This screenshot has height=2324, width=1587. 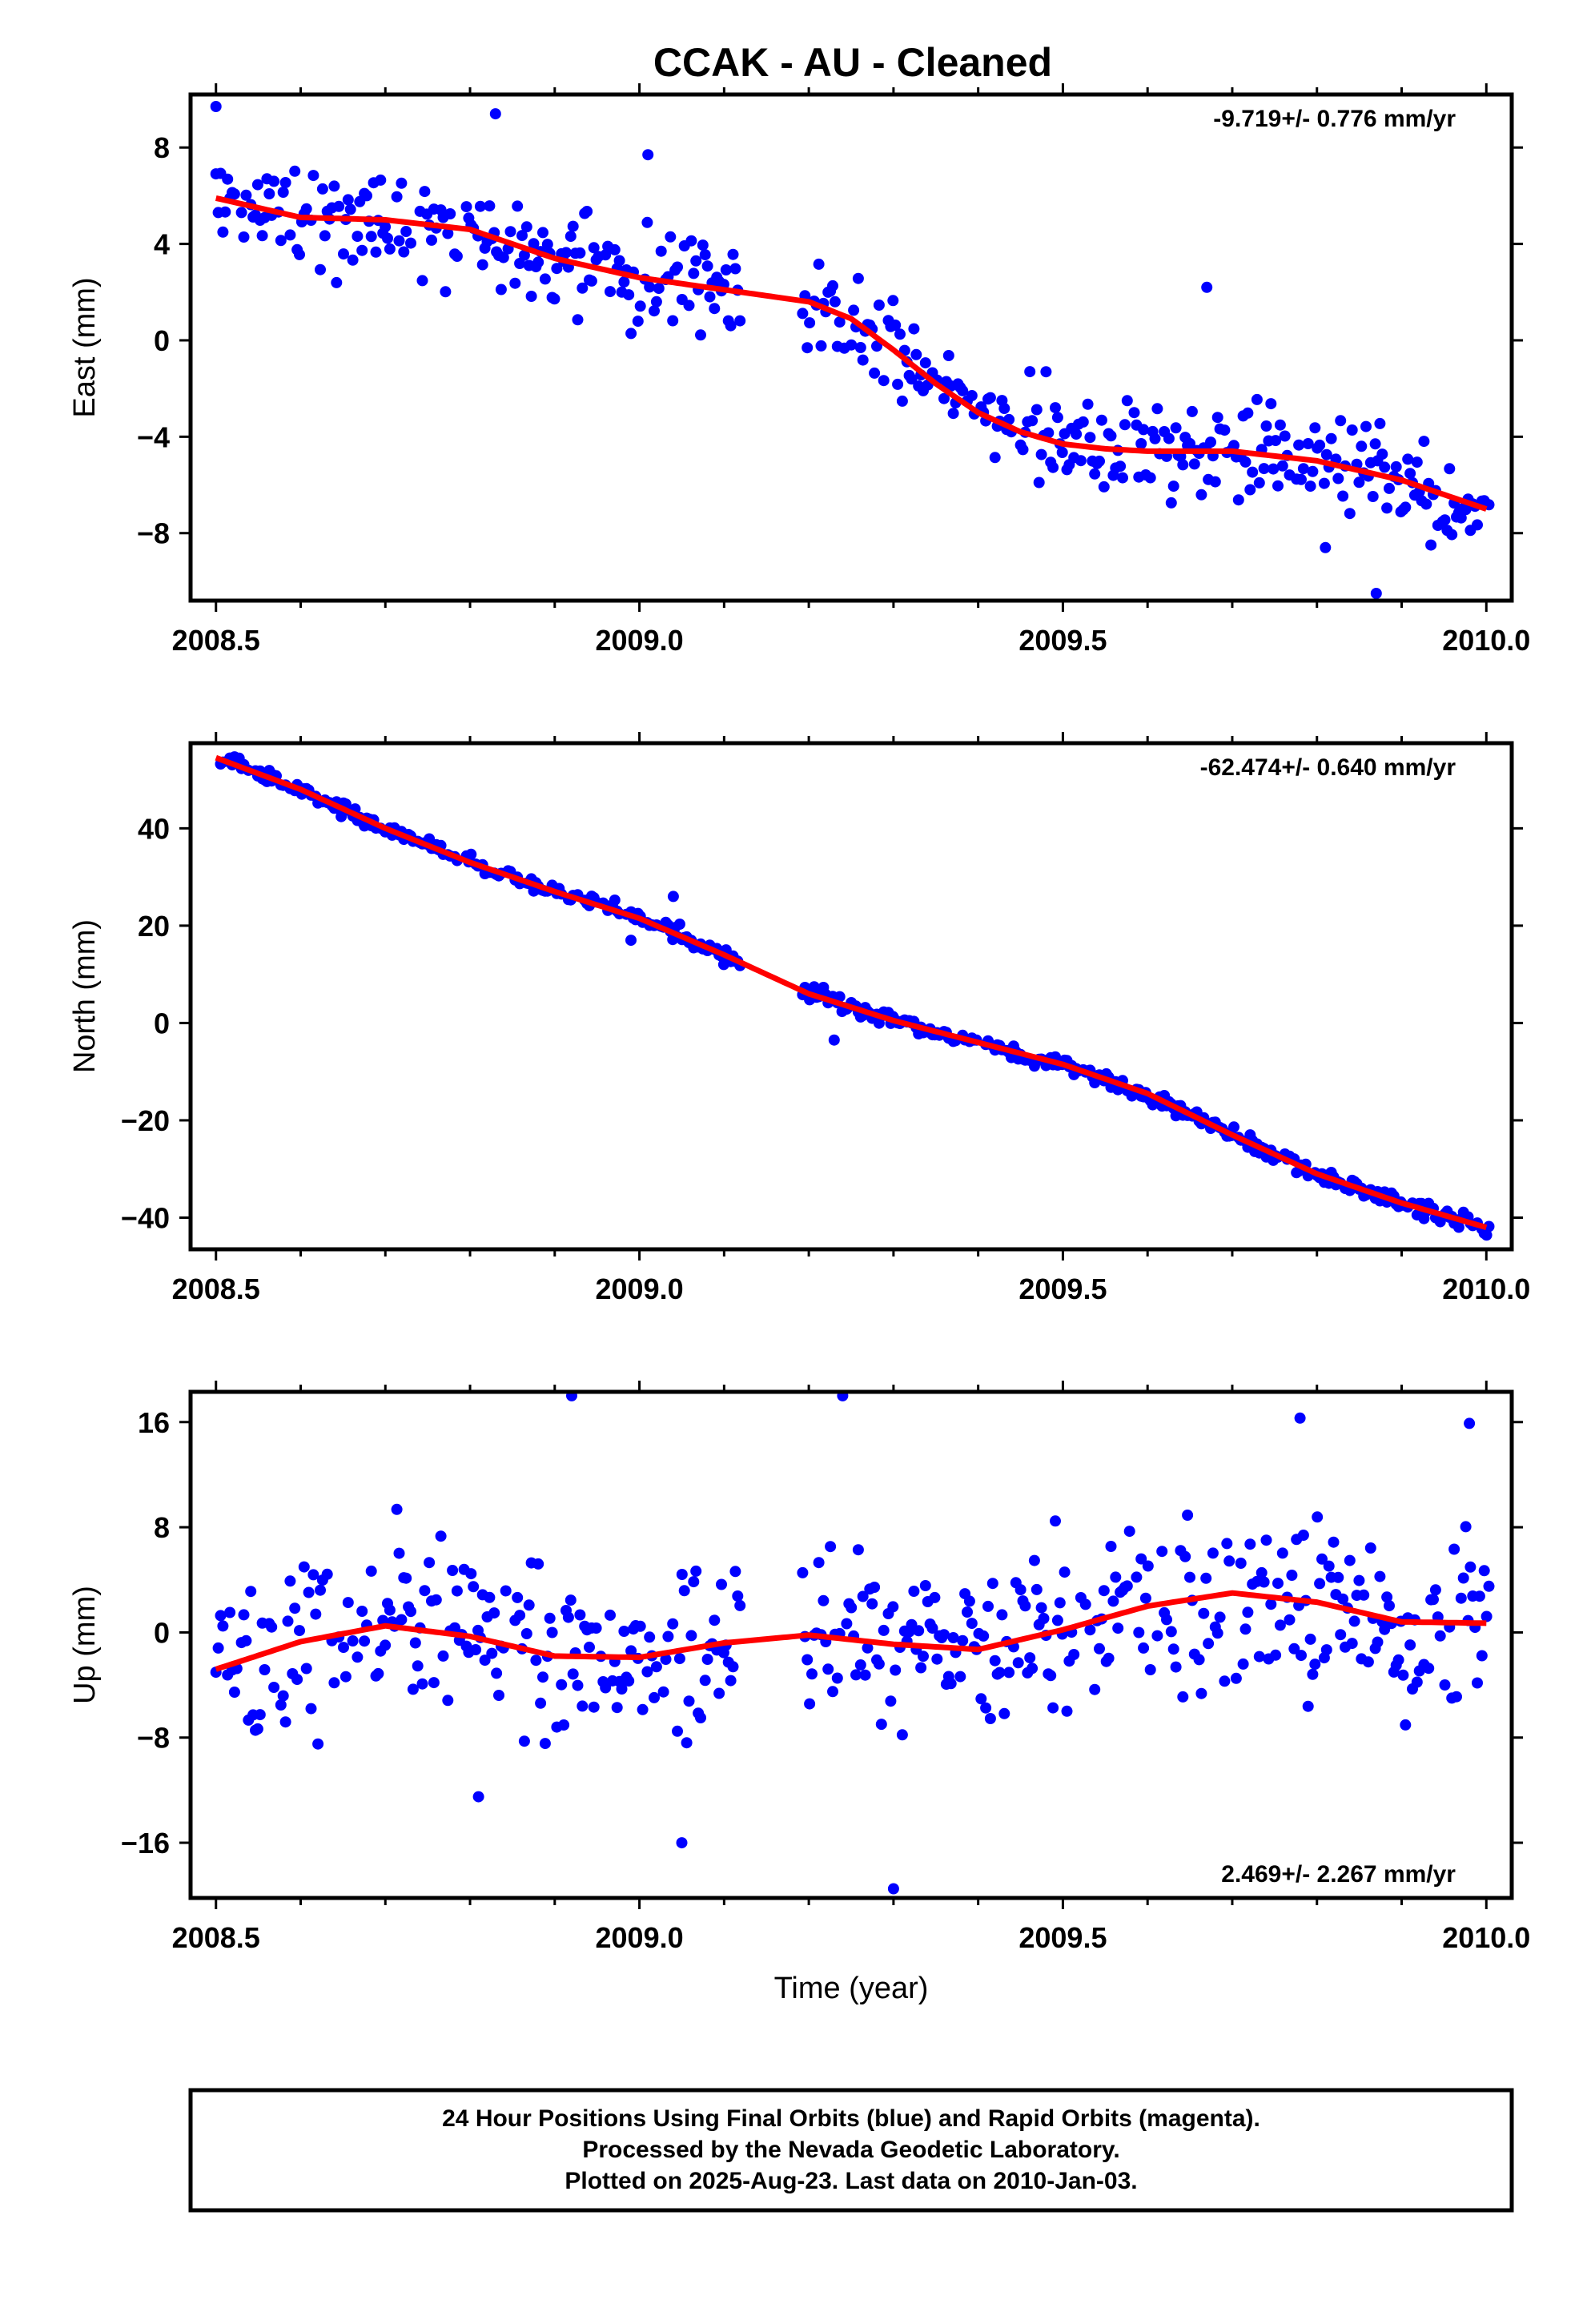 I want to click on y-tick-label: −16, so click(x=145, y=1843).